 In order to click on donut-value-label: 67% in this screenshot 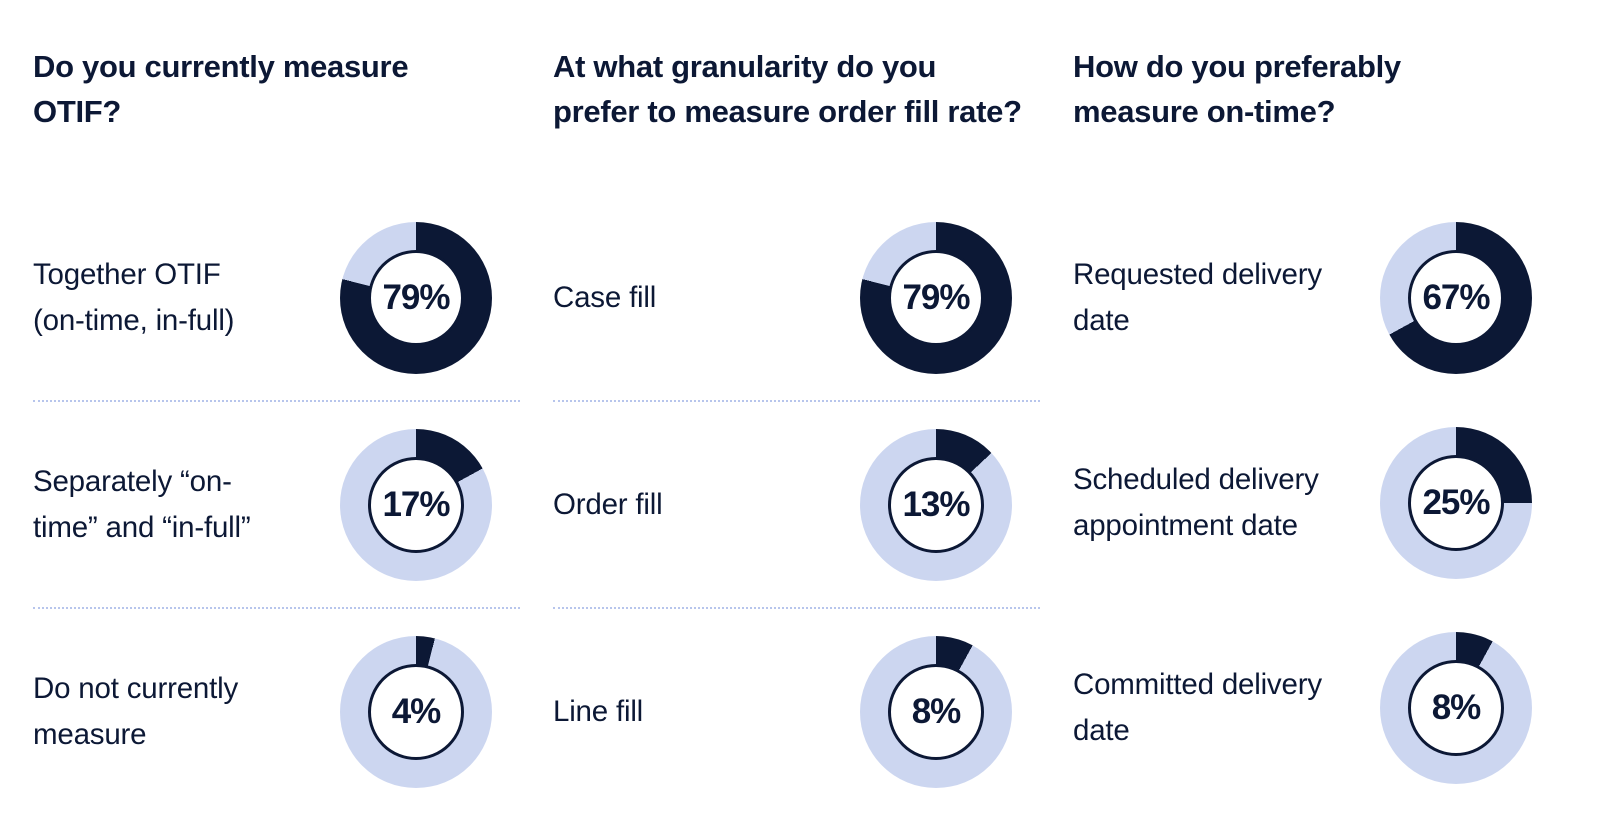, I will do `click(1456, 297)`.